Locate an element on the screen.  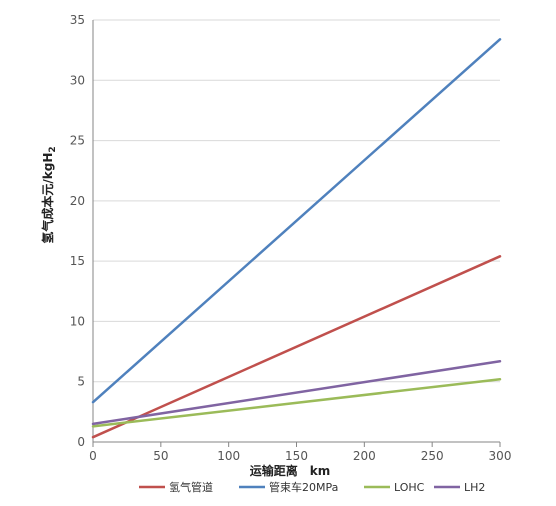
y-tick-label: 10 is located at coordinates (77, 321).